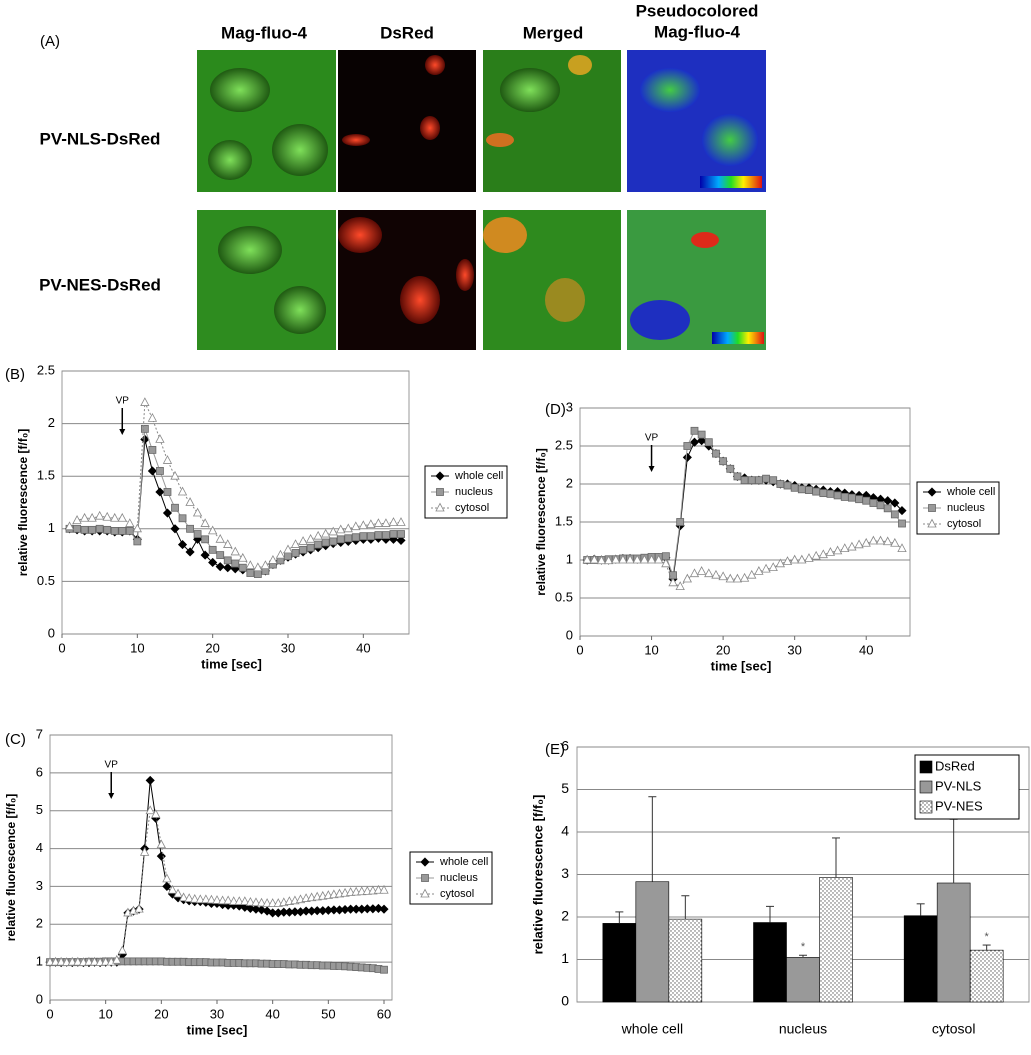 Image resolution: width=1031 pixels, height=1055 pixels. I want to click on y-tick-label: 6, so click(39, 771).